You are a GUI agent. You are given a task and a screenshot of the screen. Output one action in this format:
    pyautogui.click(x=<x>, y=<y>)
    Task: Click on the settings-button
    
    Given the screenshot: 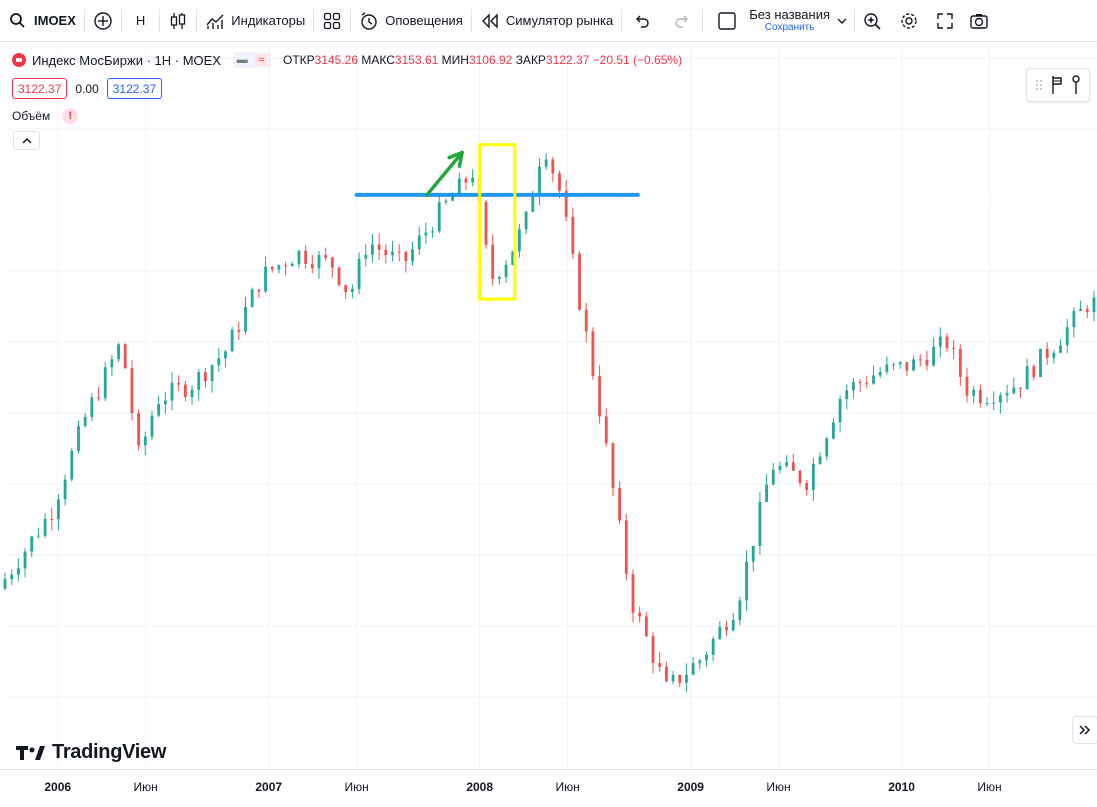 What is the action you would take?
    pyautogui.click(x=909, y=21)
    